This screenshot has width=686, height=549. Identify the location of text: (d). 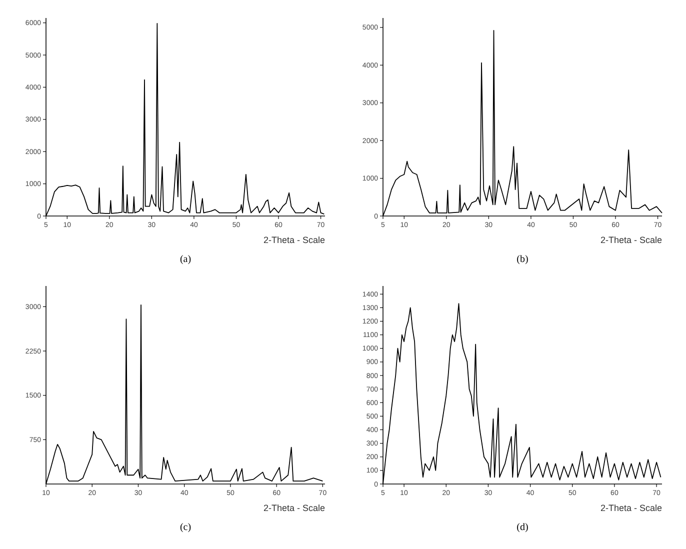
(522, 527).